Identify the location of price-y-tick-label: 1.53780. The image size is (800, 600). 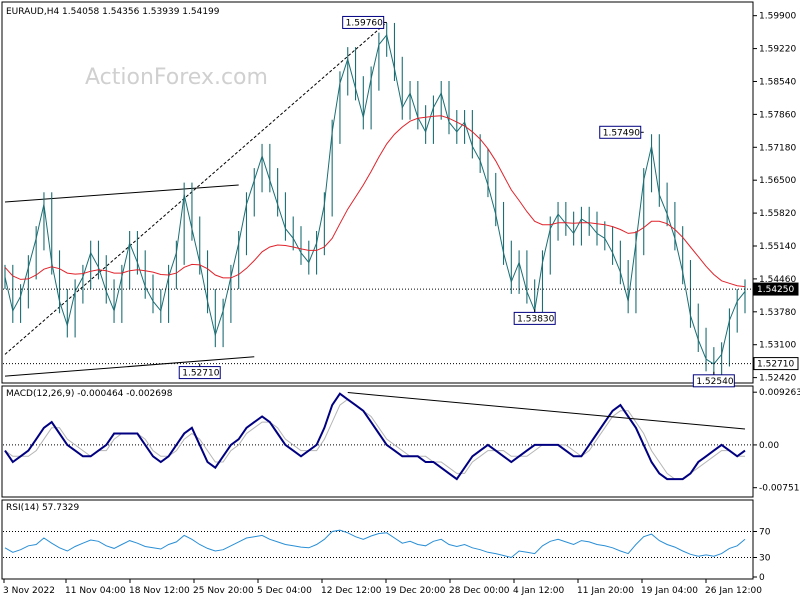
(777, 313).